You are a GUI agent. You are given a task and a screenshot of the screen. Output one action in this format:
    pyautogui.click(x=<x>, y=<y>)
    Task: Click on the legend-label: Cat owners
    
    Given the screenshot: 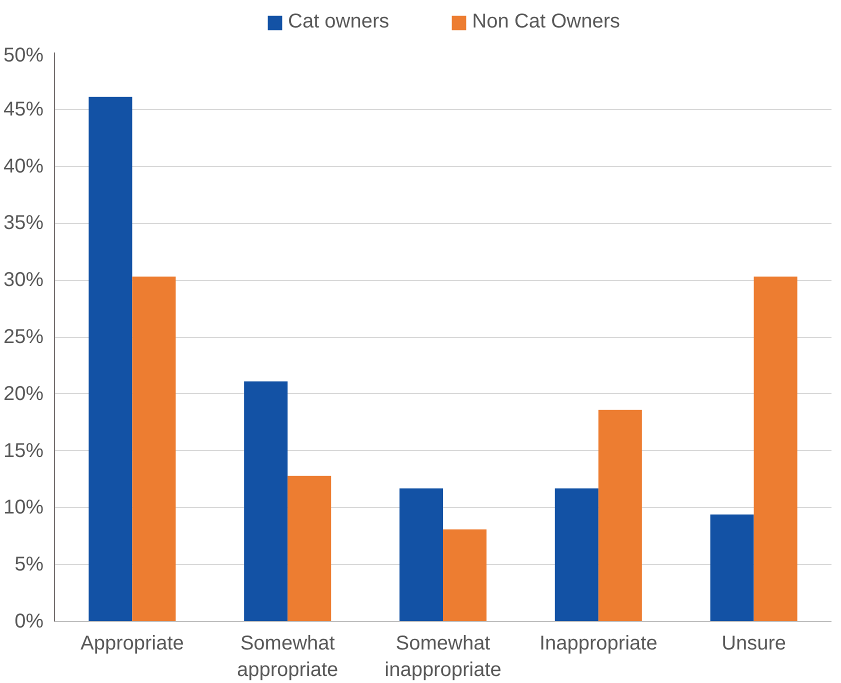 What is the action you would take?
    pyautogui.click(x=339, y=22)
    